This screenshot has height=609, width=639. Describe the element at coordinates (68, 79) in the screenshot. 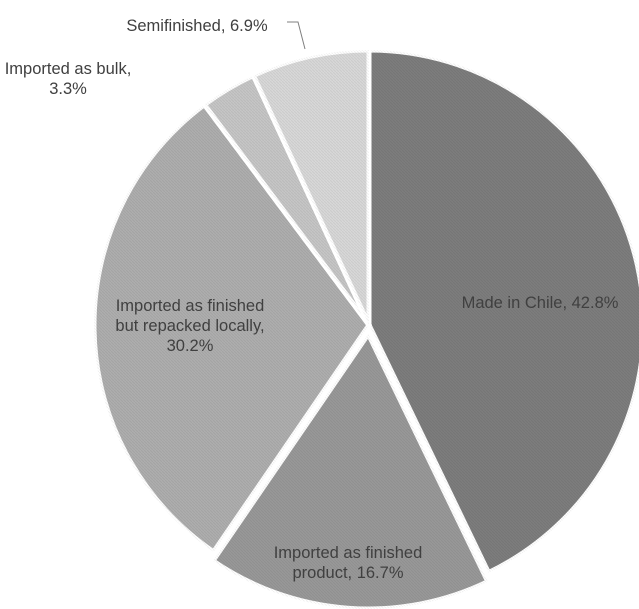

I see `data-label-4: Imported as bulk, 3.3%` at that location.